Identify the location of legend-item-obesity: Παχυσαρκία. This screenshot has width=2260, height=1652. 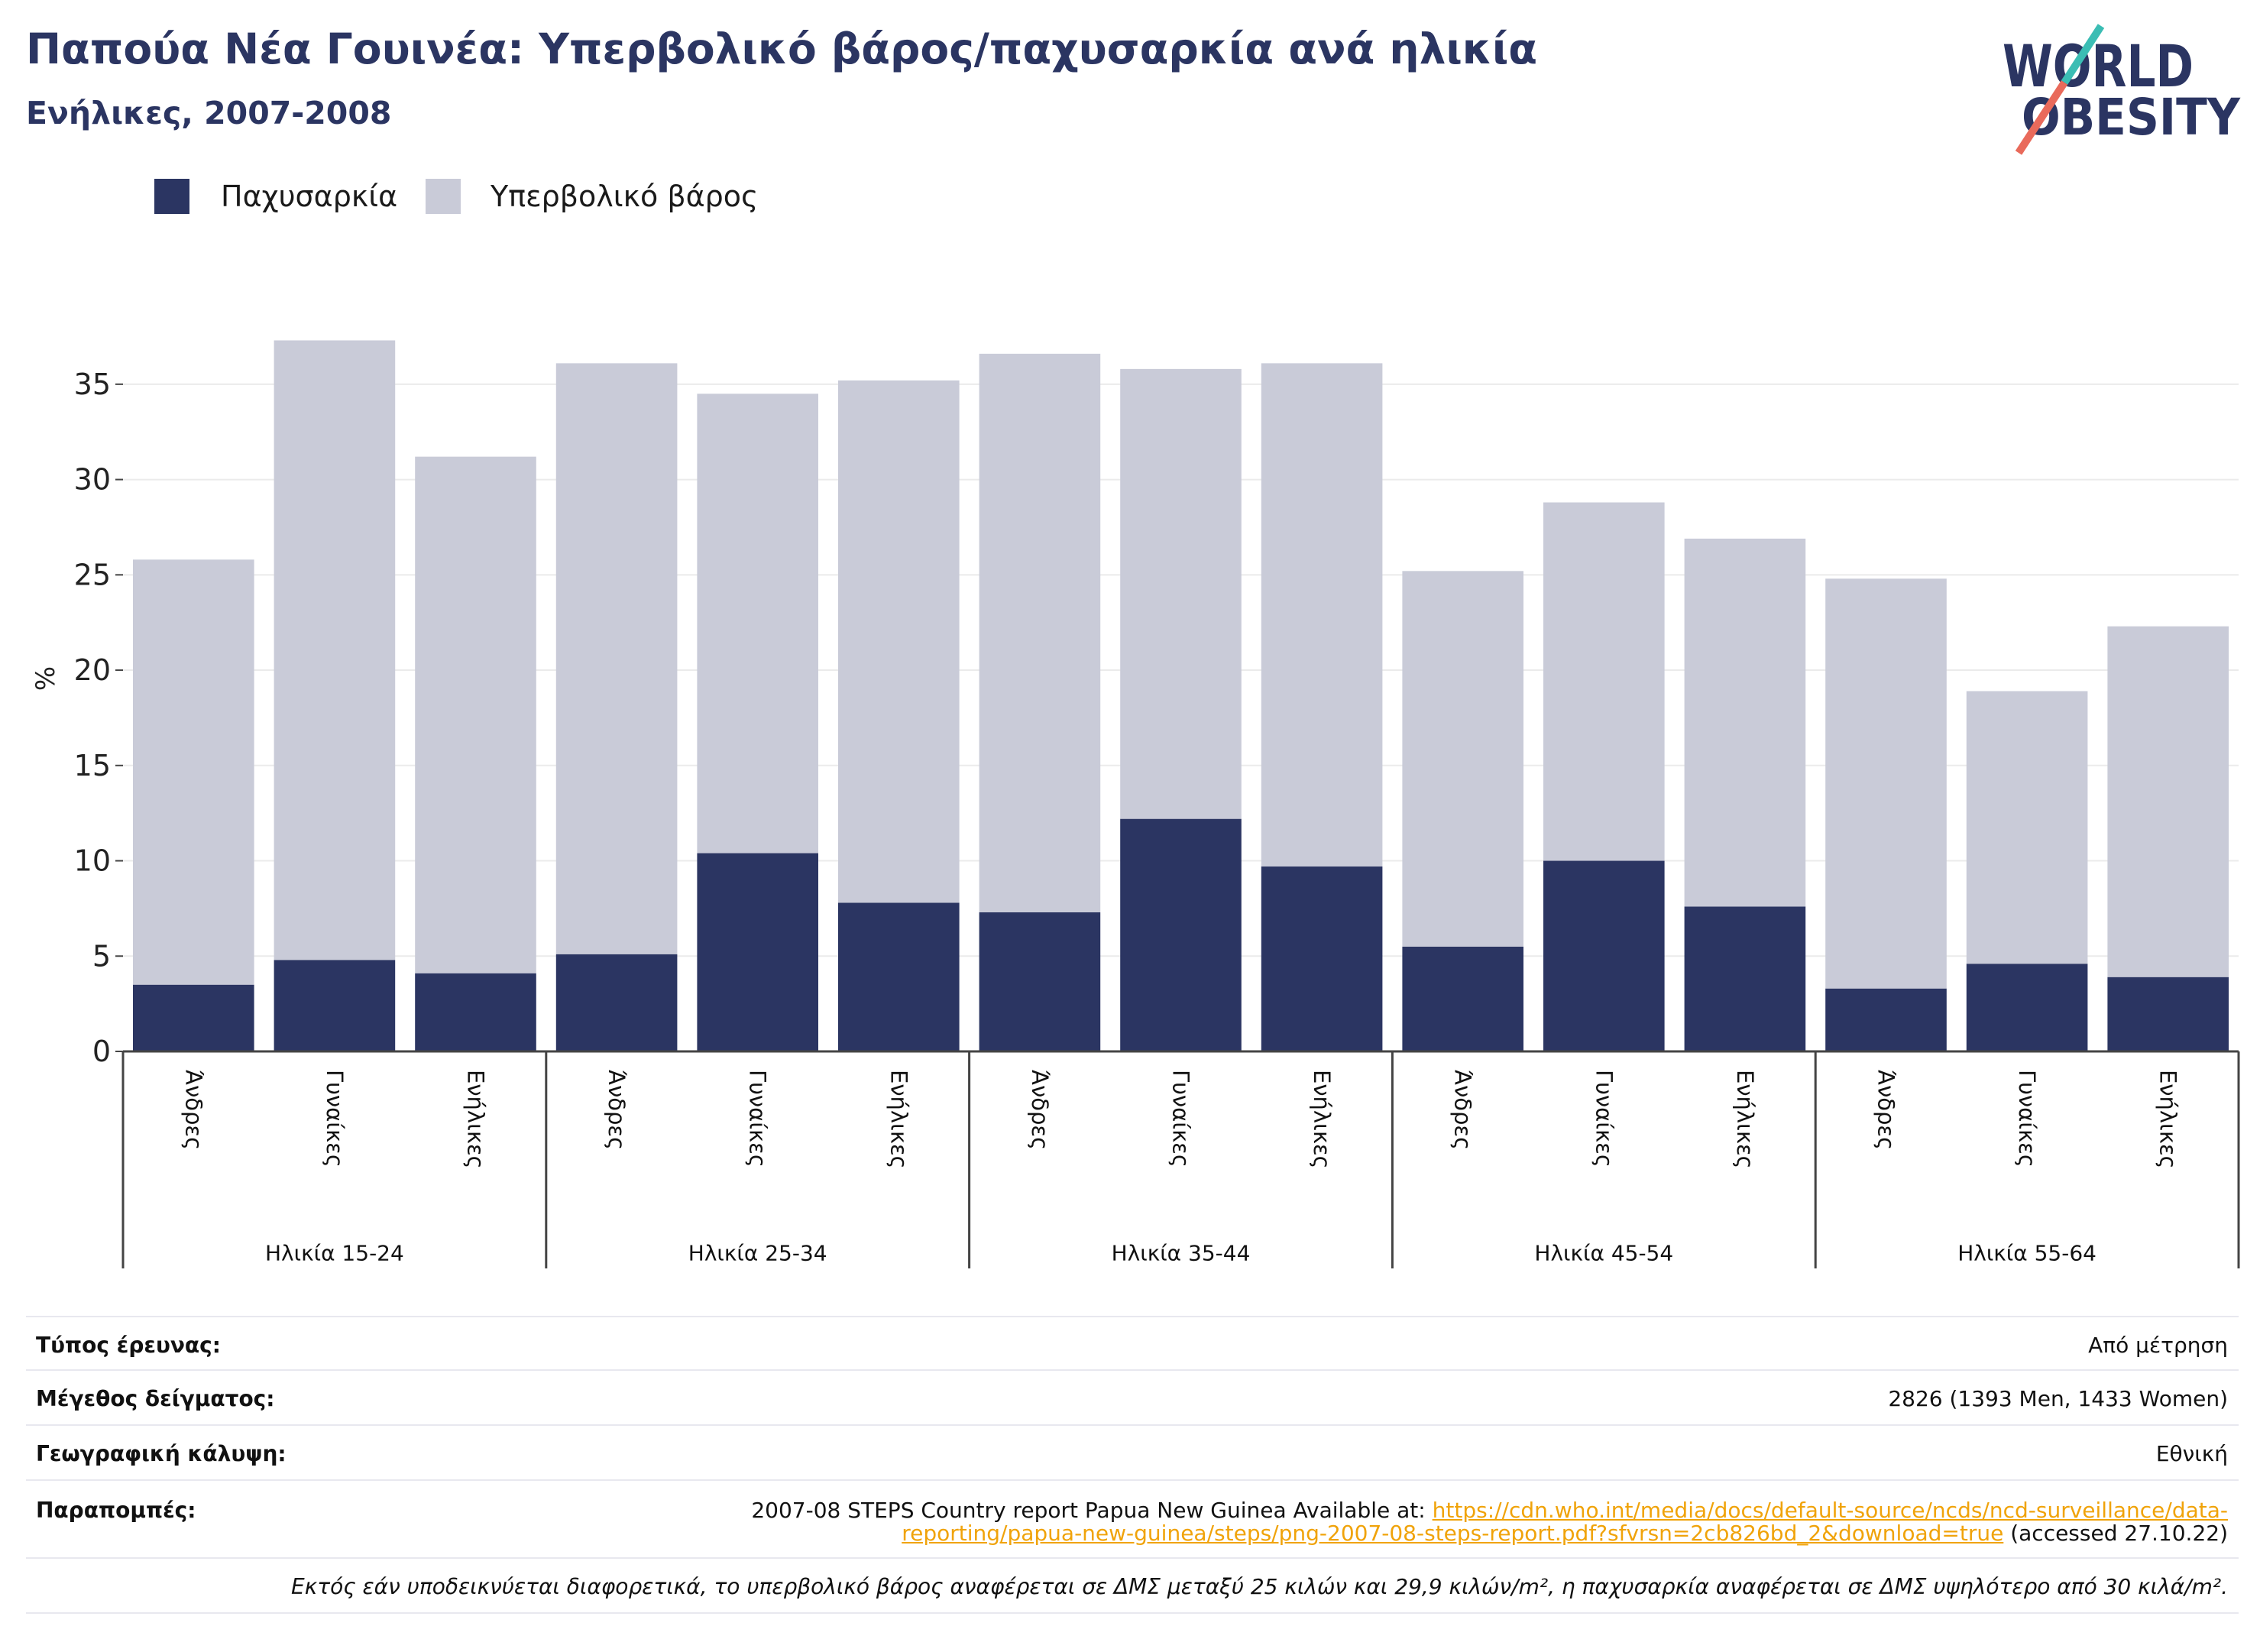
(275, 196).